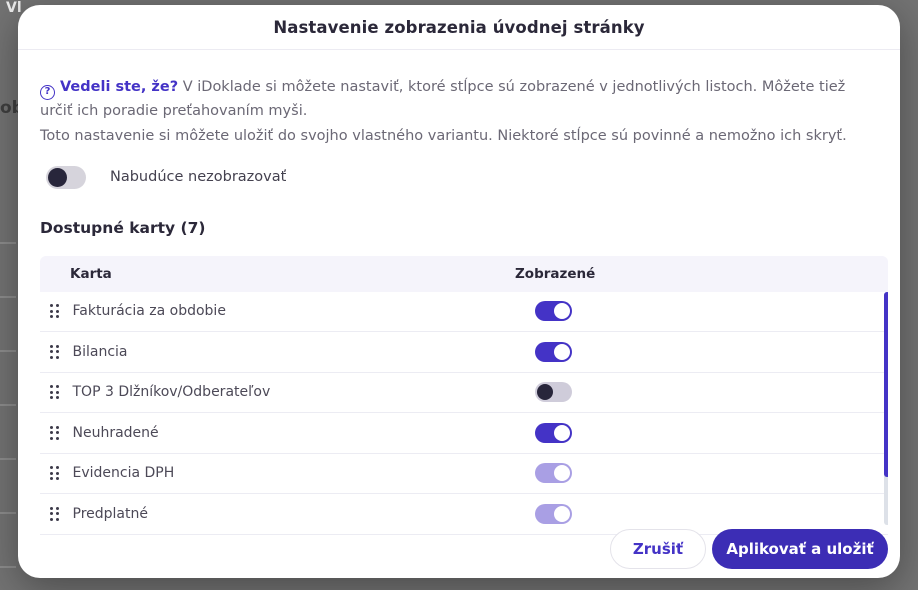 This screenshot has height=590, width=918. Describe the element at coordinates (119, 87) in the screenshot. I see `info-lead: Vedeli ste, že?` at that location.